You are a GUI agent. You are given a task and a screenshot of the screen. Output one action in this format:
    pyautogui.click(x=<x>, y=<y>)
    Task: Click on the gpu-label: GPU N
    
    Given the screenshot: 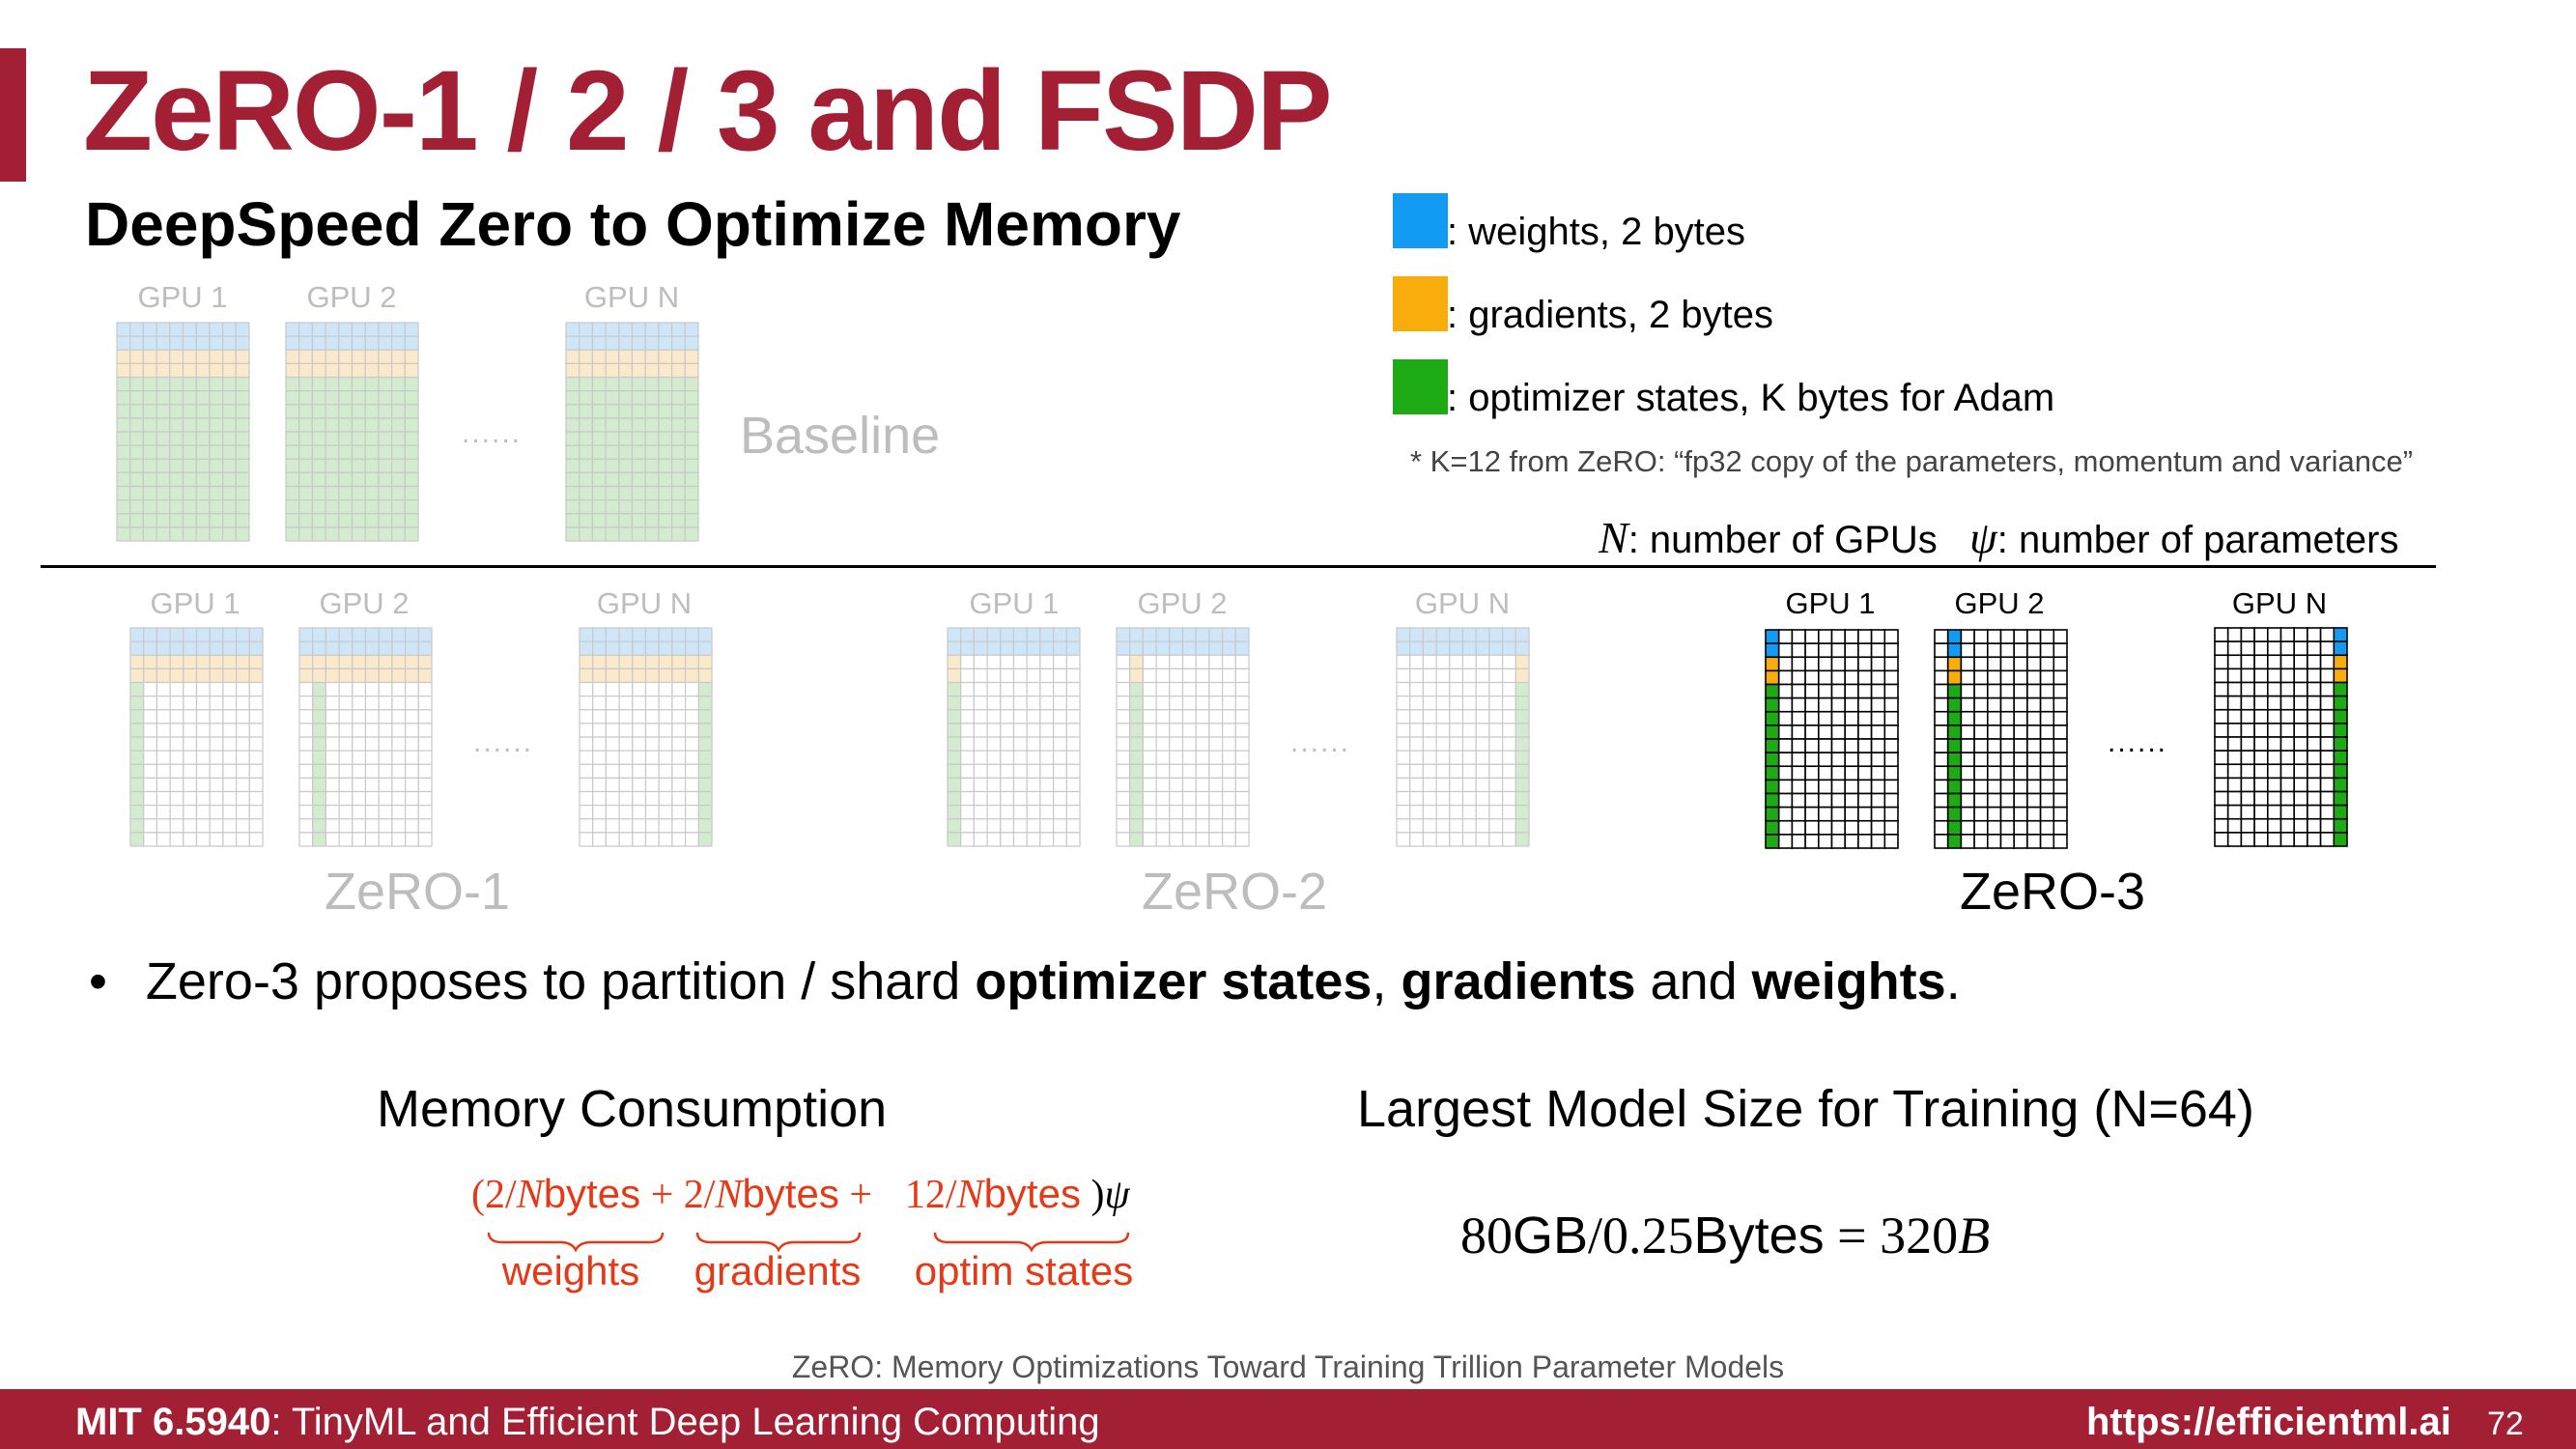 What is the action you would take?
    pyautogui.click(x=631, y=297)
    